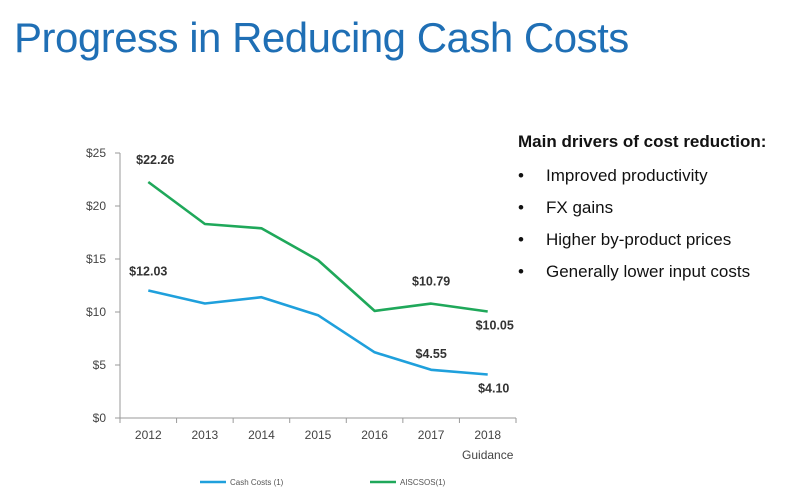 The width and height of the screenshot is (807, 500). Describe the element at coordinates (580, 207) in the screenshot. I see `driver-label: FX gains` at that location.